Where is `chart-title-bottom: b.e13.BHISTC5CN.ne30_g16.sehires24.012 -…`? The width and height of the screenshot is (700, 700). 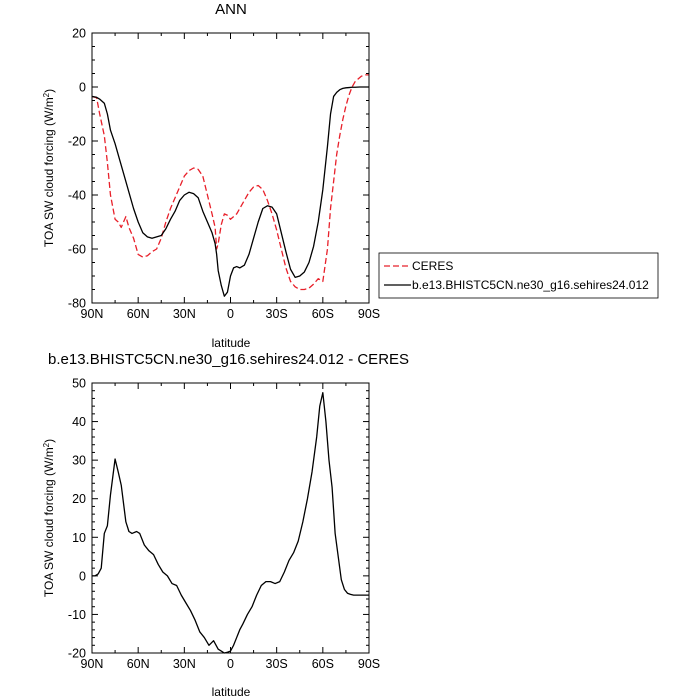 chart-title-bottom: b.e13.BHISTC5CN.ne30_g16.sehires24.012 -… is located at coordinates (228, 359).